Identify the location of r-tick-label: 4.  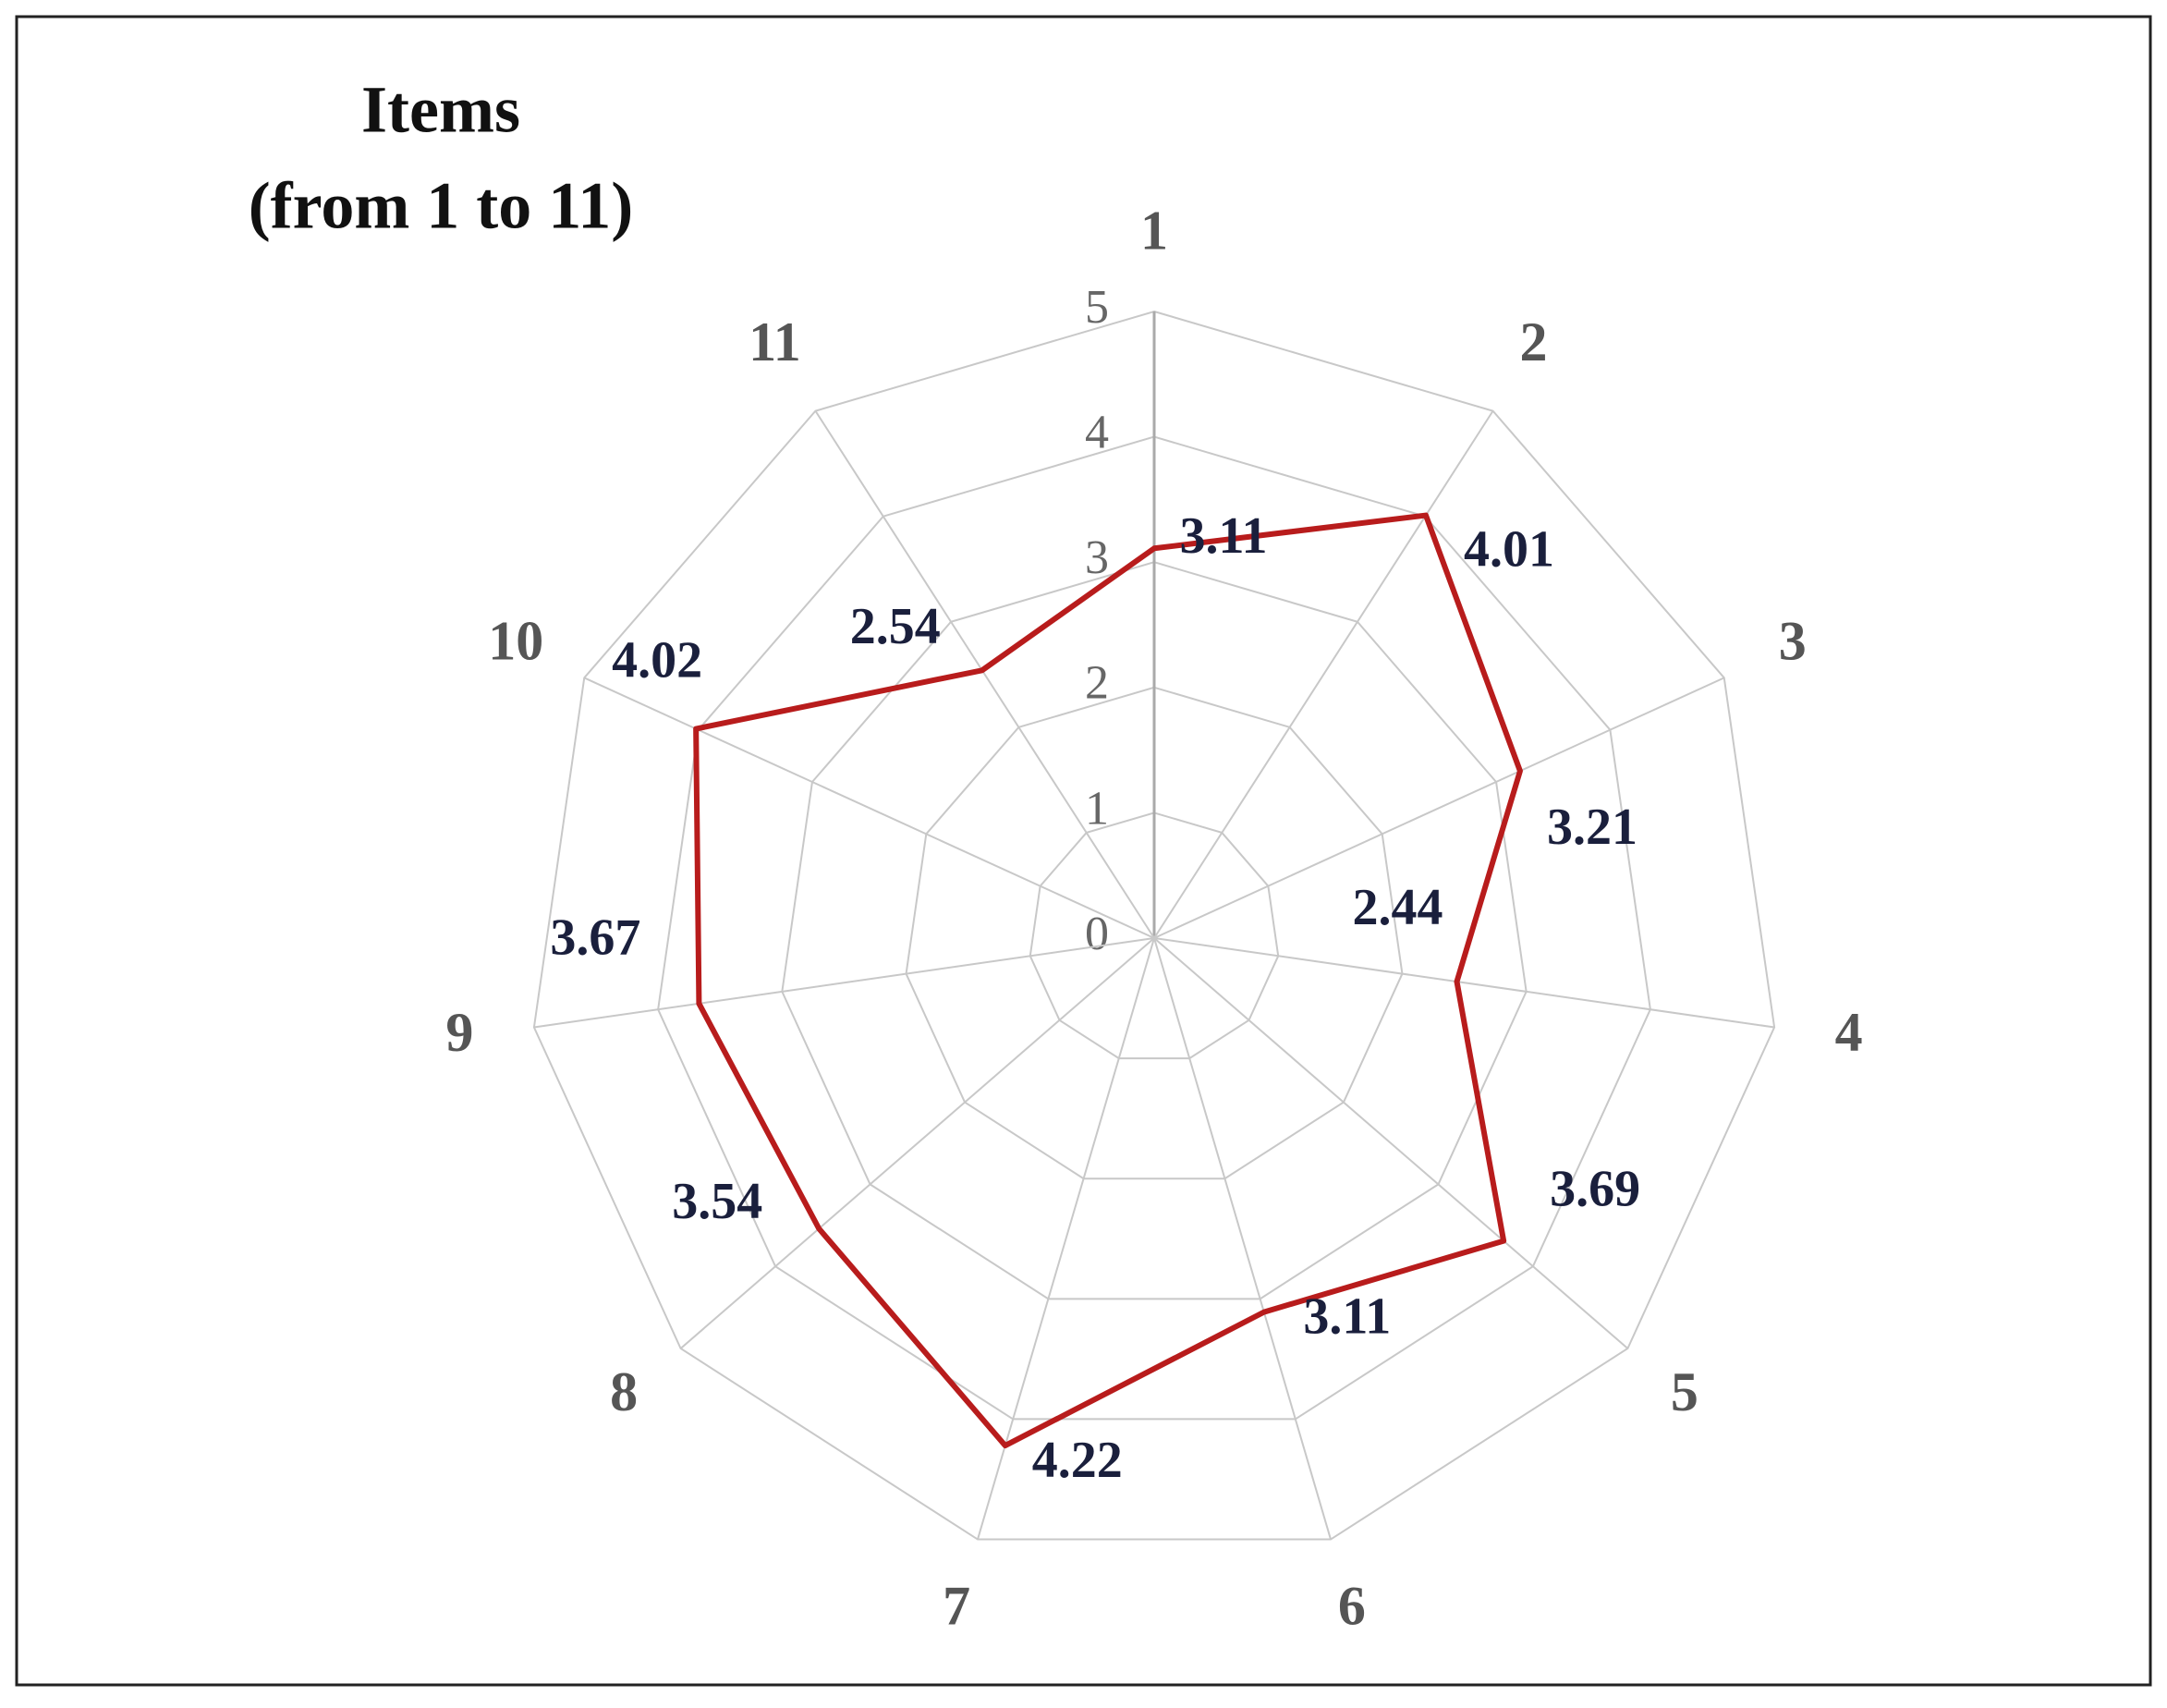
(1097, 433).